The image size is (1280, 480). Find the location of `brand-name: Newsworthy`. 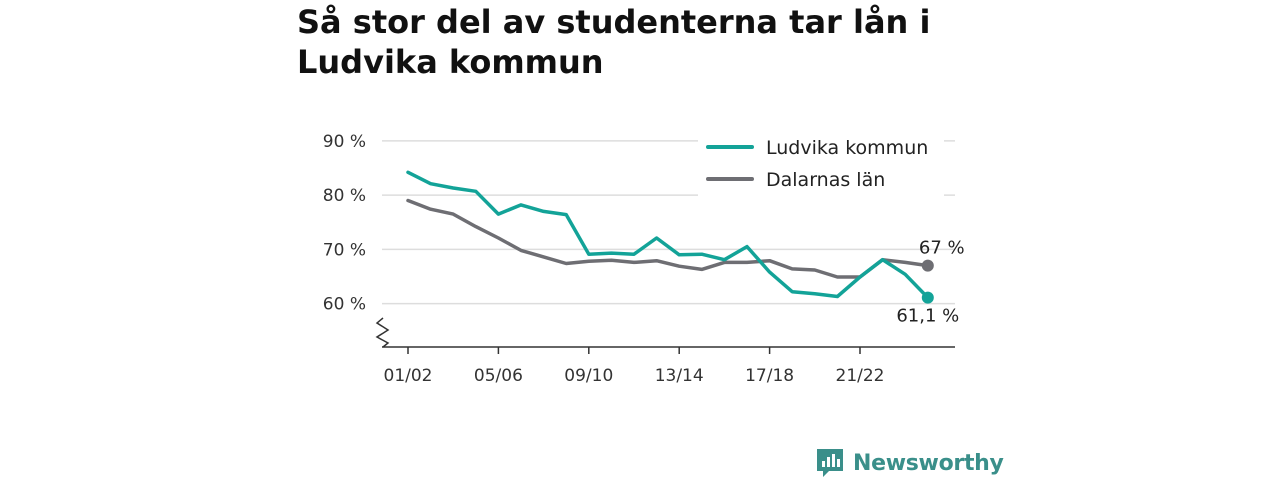

brand-name: Newsworthy is located at coordinates (928, 463).